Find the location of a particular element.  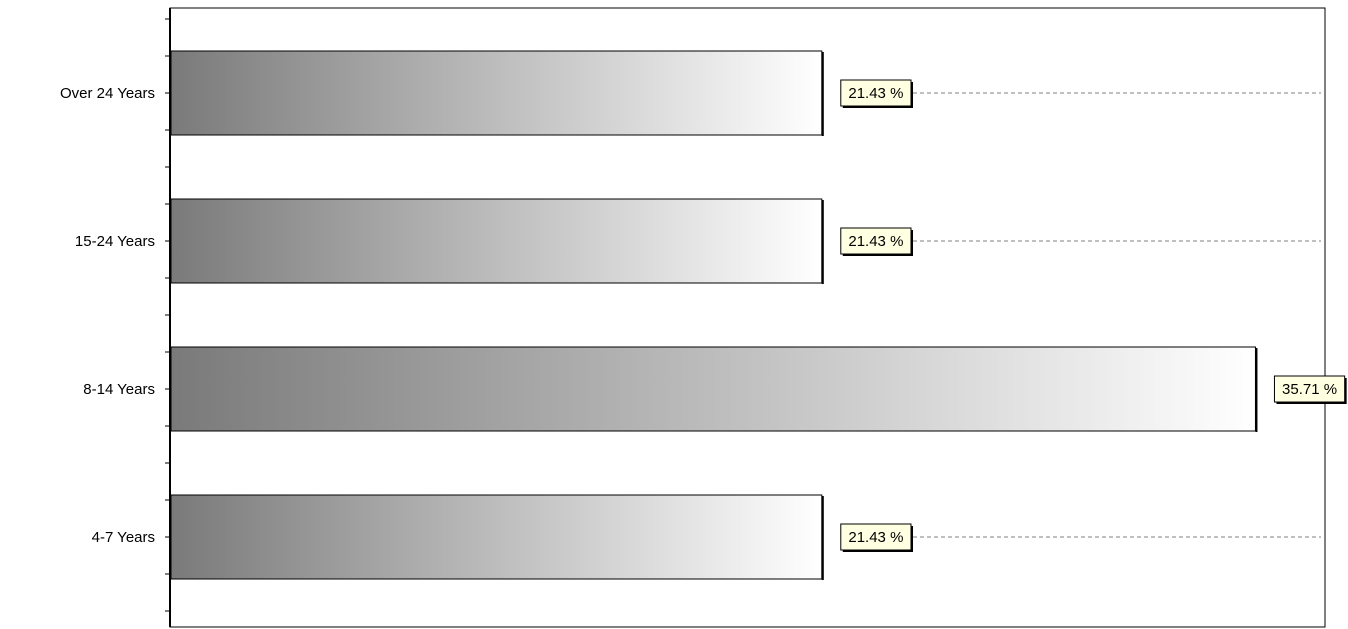

category-label: 15-24 Years is located at coordinates (115, 241).